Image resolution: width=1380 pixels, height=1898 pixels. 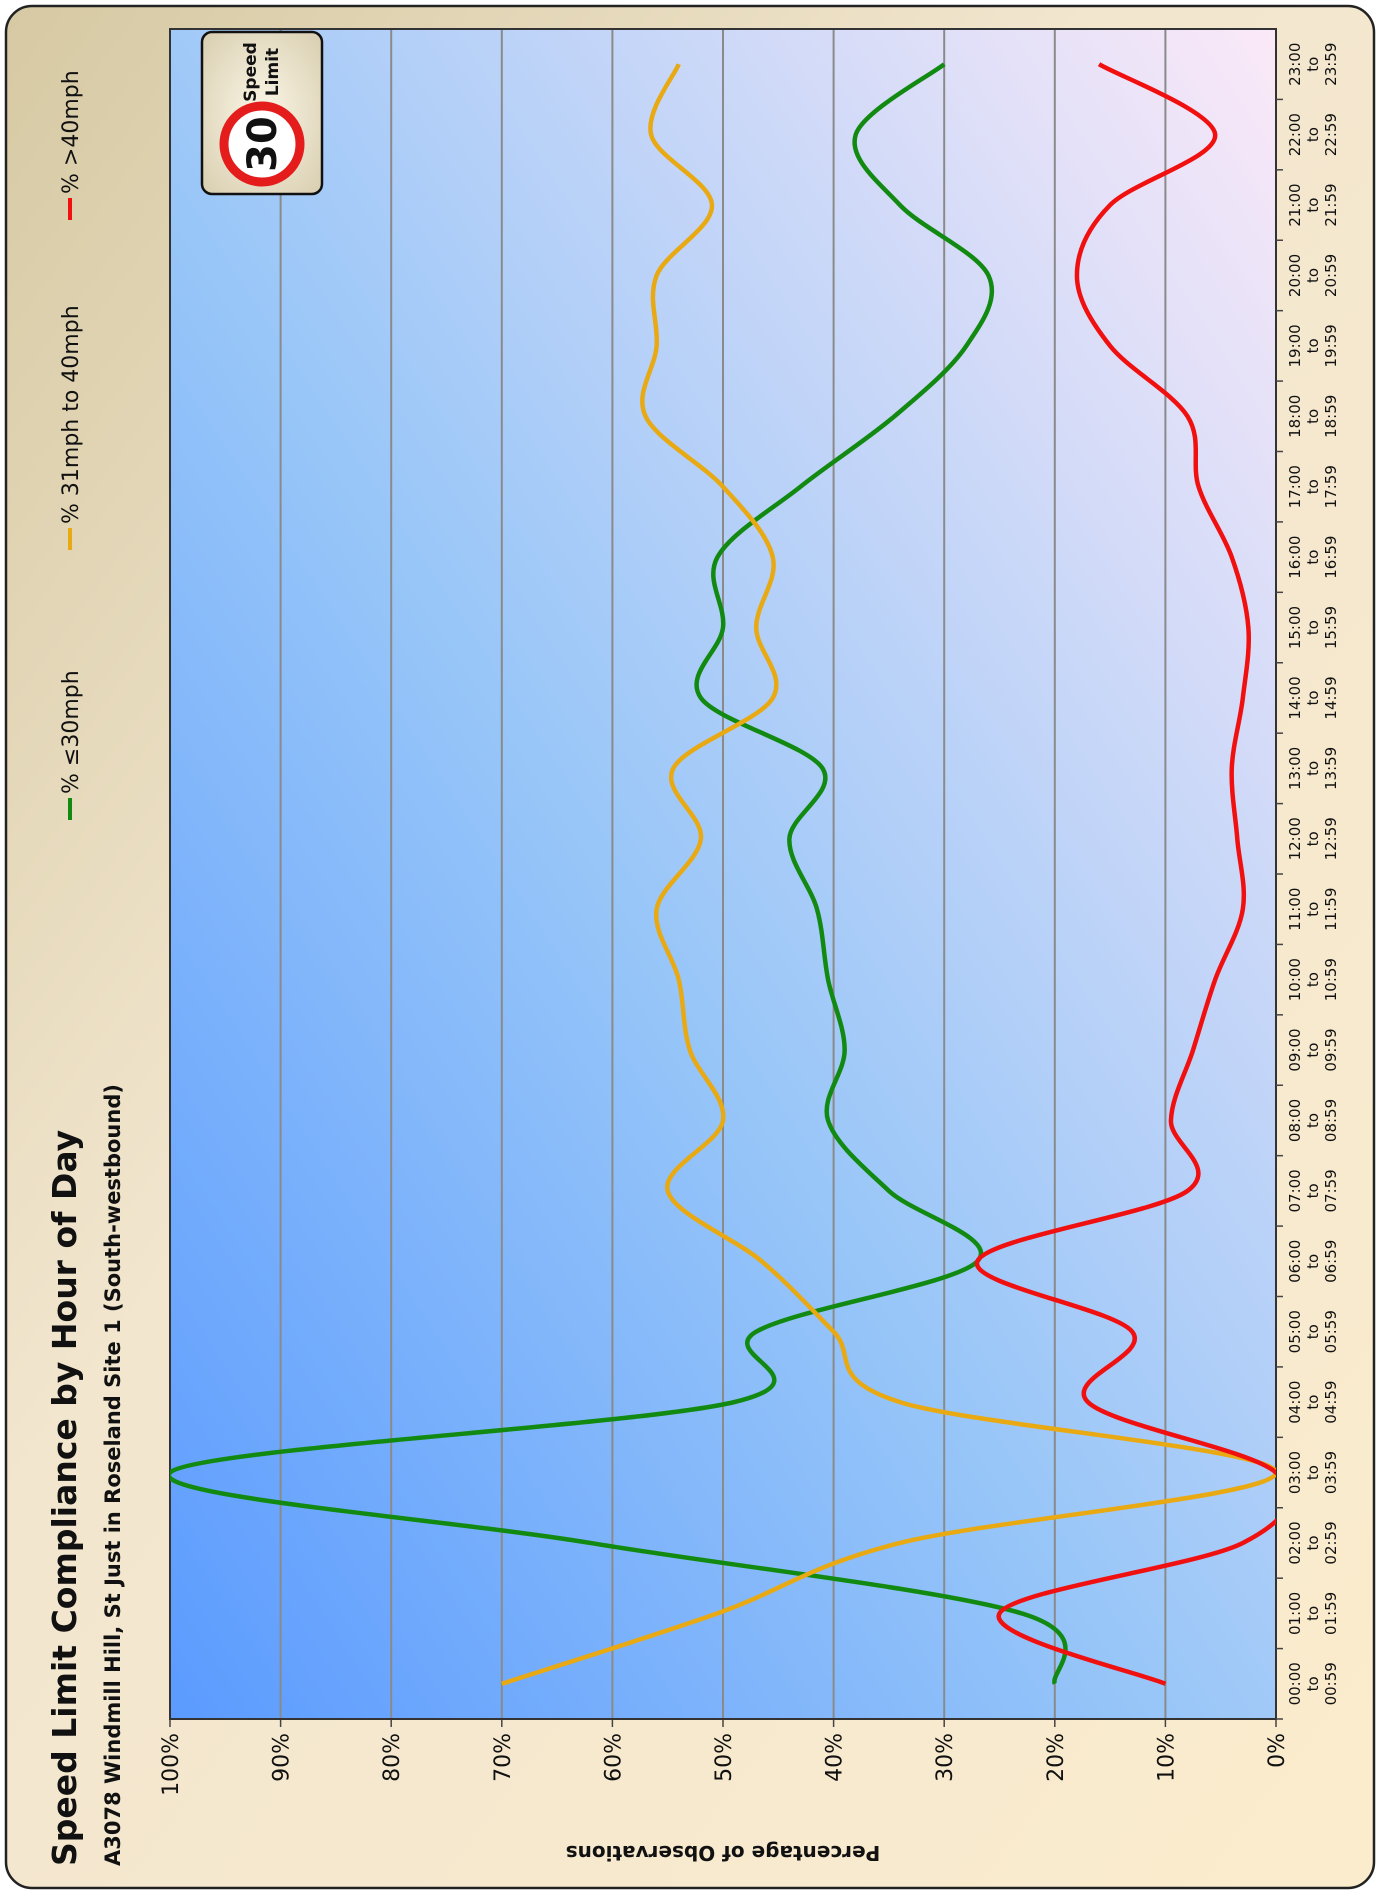 What do you see at coordinates (1313, 1683) in the screenshot?
I see `x-tick-label: 00:00to00:59` at bounding box center [1313, 1683].